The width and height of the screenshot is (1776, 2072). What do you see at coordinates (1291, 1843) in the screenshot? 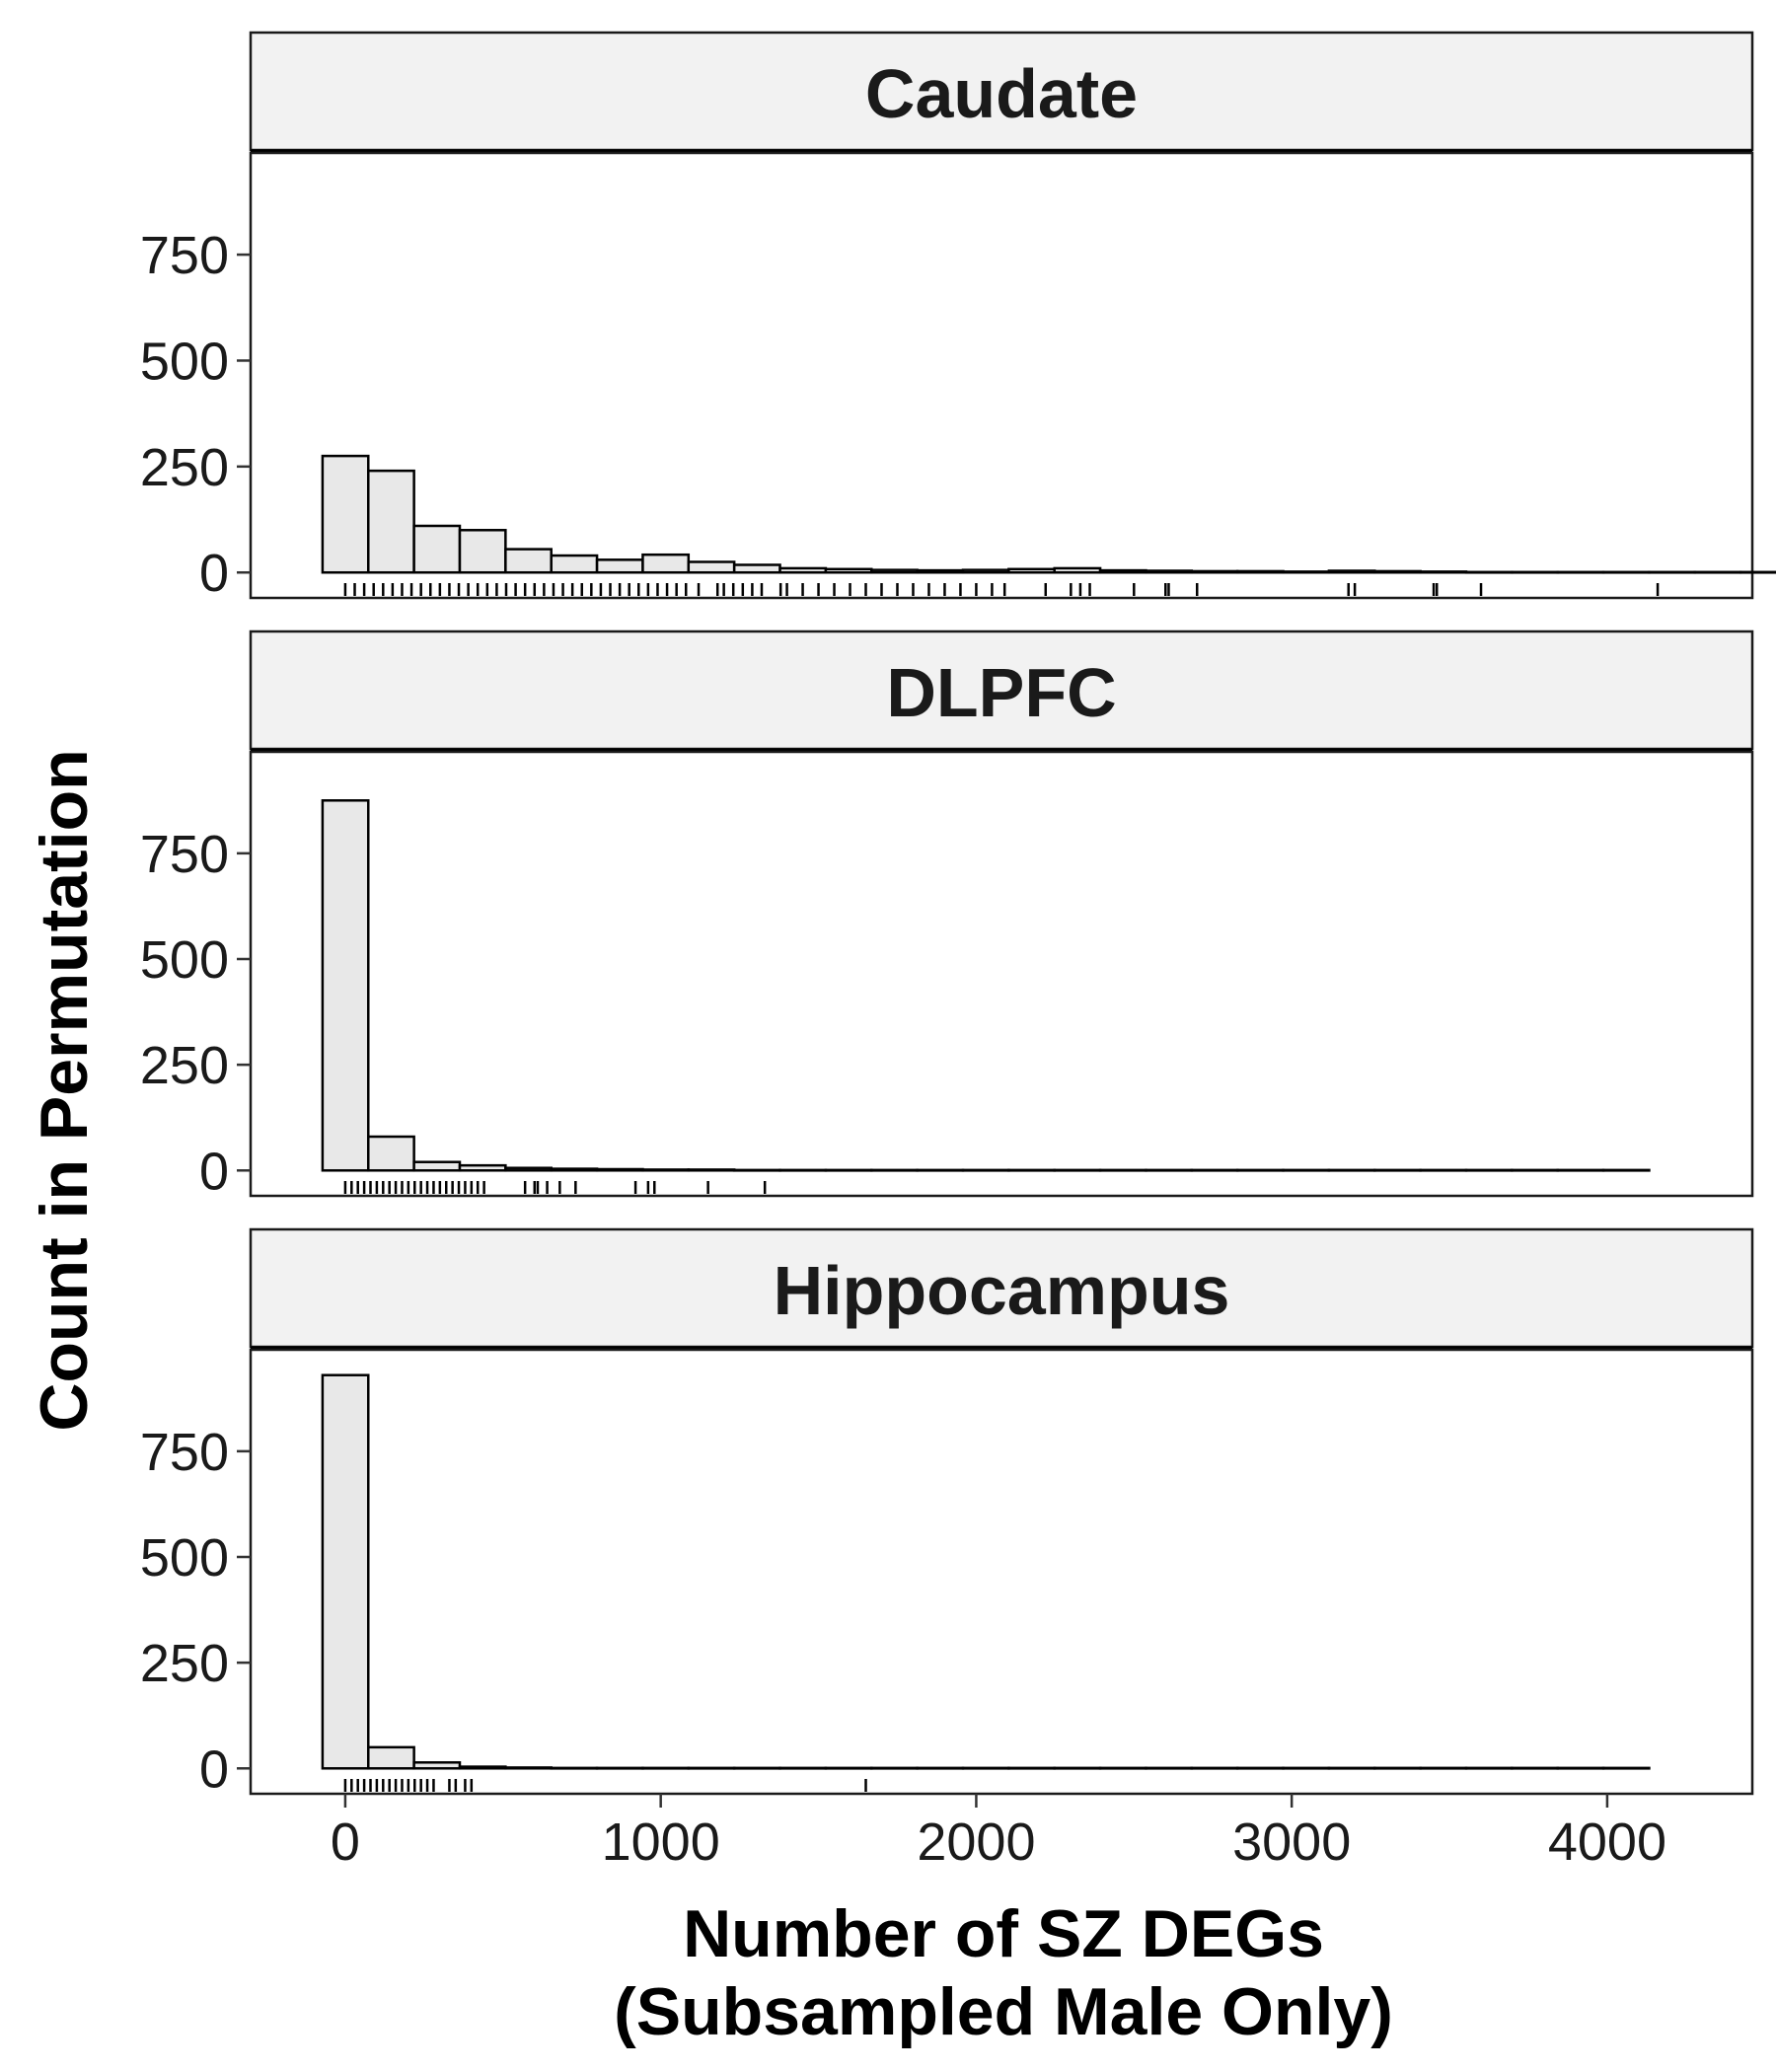
I see `x-tick-label: 3000` at bounding box center [1291, 1843].